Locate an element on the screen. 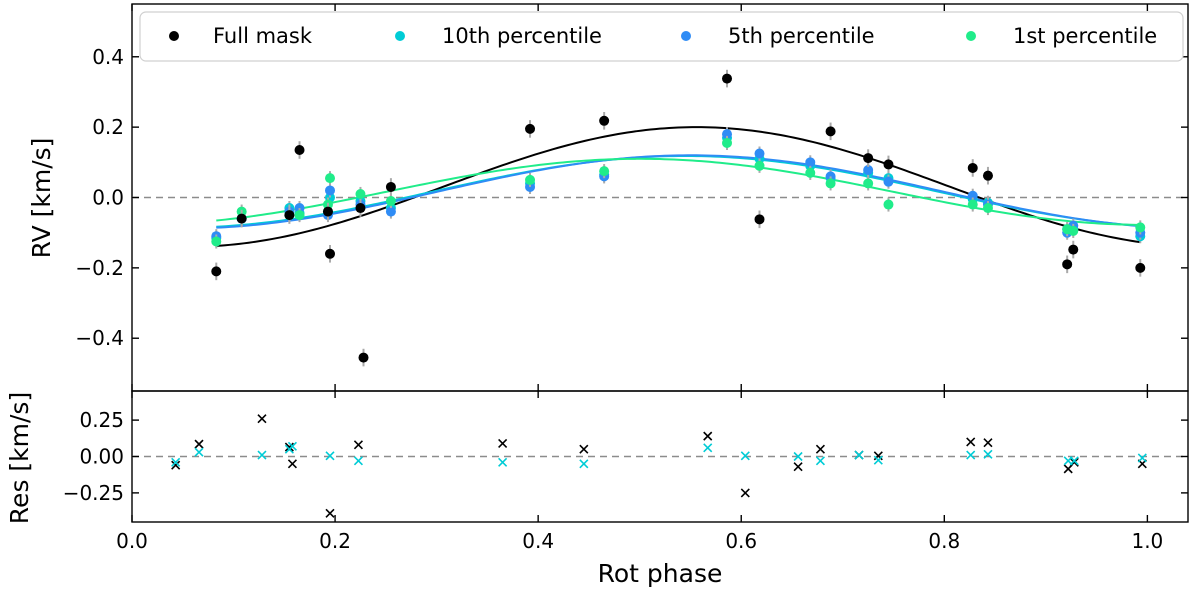  legend-entry-1st-percentile: 1st percentile is located at coordinates (1061, 36).